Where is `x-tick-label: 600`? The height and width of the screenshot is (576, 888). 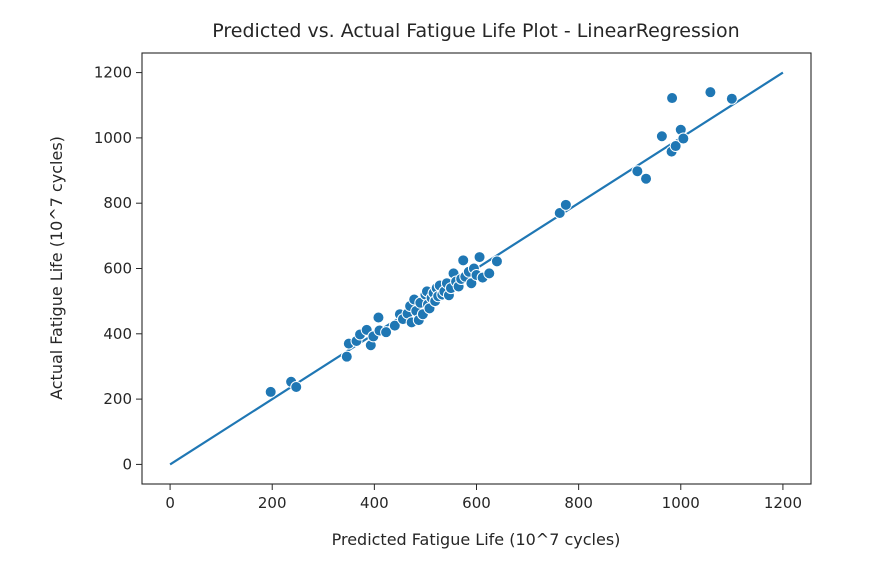
x-tick-label: 600 is located at coordinates (476, 503).